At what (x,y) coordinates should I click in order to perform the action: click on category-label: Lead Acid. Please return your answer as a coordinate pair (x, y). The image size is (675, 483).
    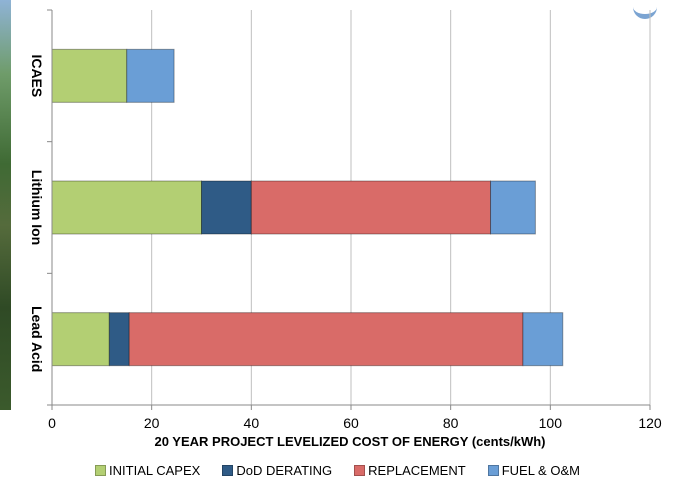
    Looking at the image, I should click on (37, 339).